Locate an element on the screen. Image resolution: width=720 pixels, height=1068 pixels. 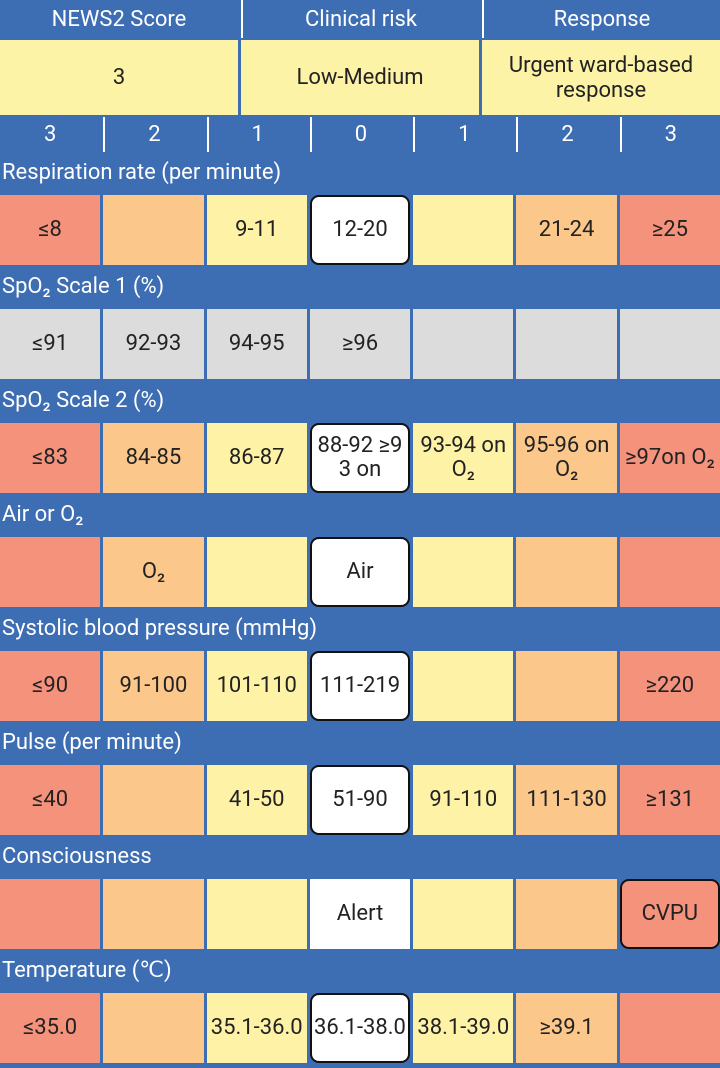
option-cell: 41-50 is located at coordinates (256, 800).